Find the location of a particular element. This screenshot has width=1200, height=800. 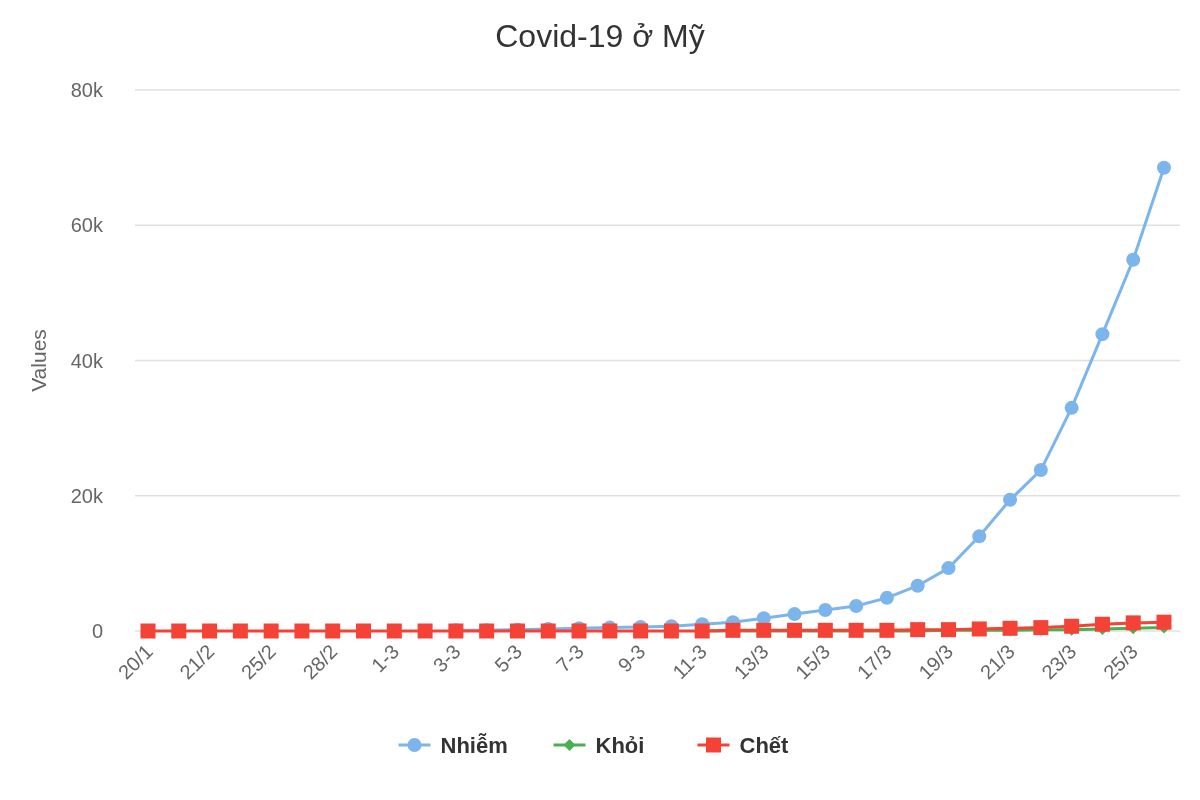

x-tick-label: 7-3 is located at coordinates (569, 658).